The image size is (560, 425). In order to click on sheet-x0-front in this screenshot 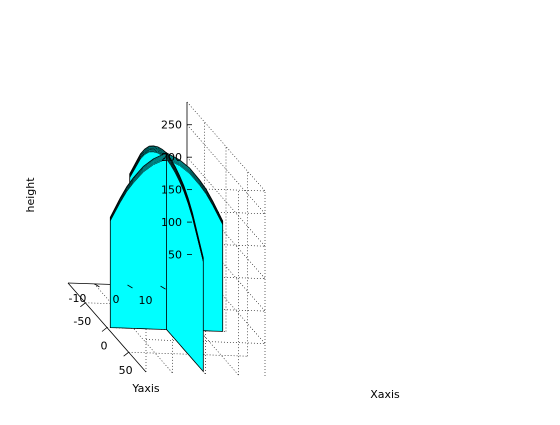, I will do `click(138, 241)`.